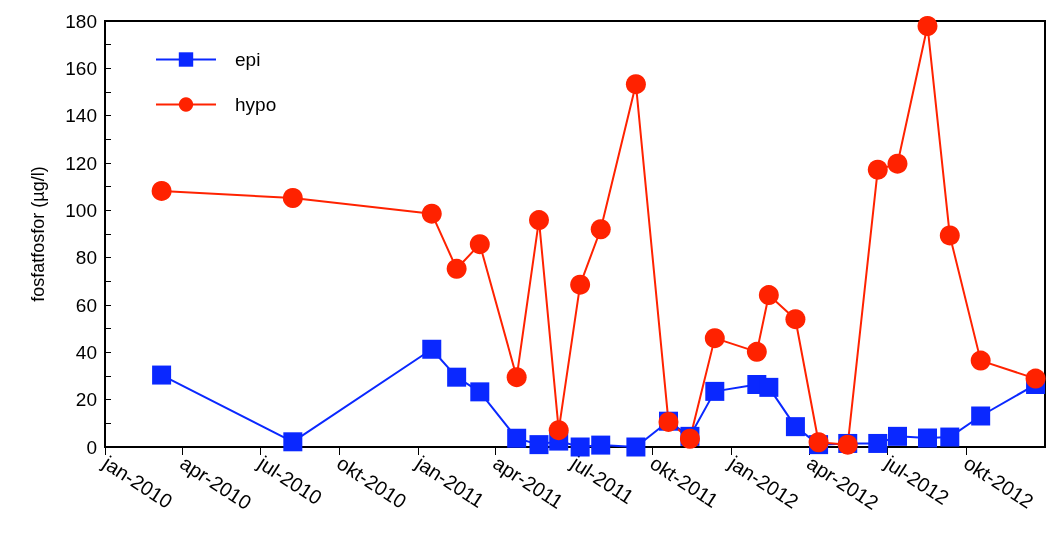 This screenshot has width=1051, height=546. What do you see at coordinates (86, 400) in the screenshot?
I see `y-tick-label: 20` at bounding box center [86, 400].